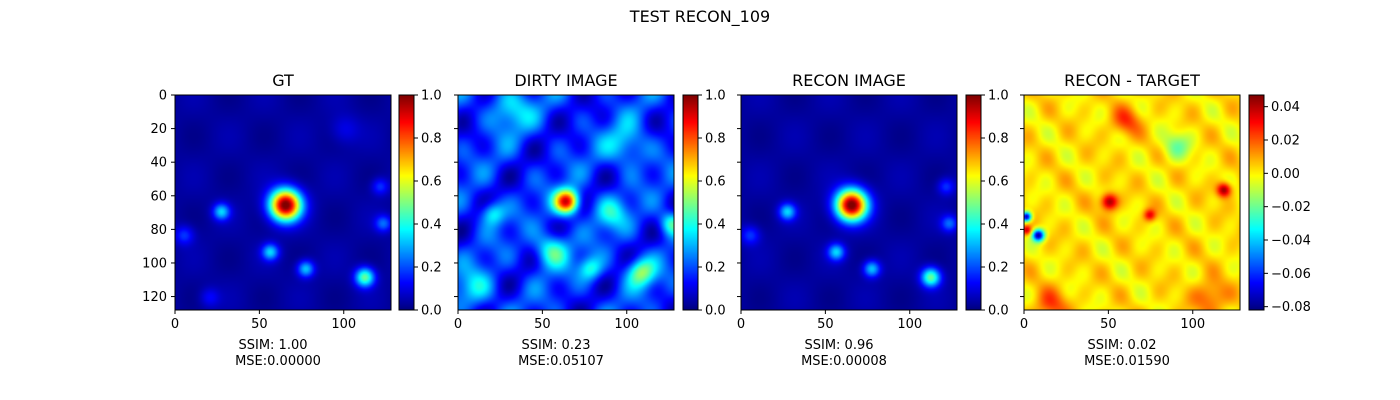  What do you see at coordinates (1127, 361) in the screenshot?
I see `mse-label: MSE:0.01590` at bounding box center [1127, 361].